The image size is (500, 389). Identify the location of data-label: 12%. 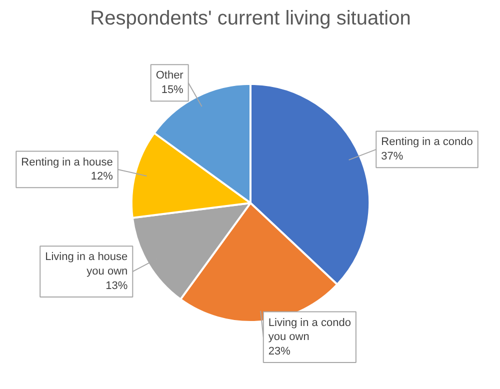
(102, 176).